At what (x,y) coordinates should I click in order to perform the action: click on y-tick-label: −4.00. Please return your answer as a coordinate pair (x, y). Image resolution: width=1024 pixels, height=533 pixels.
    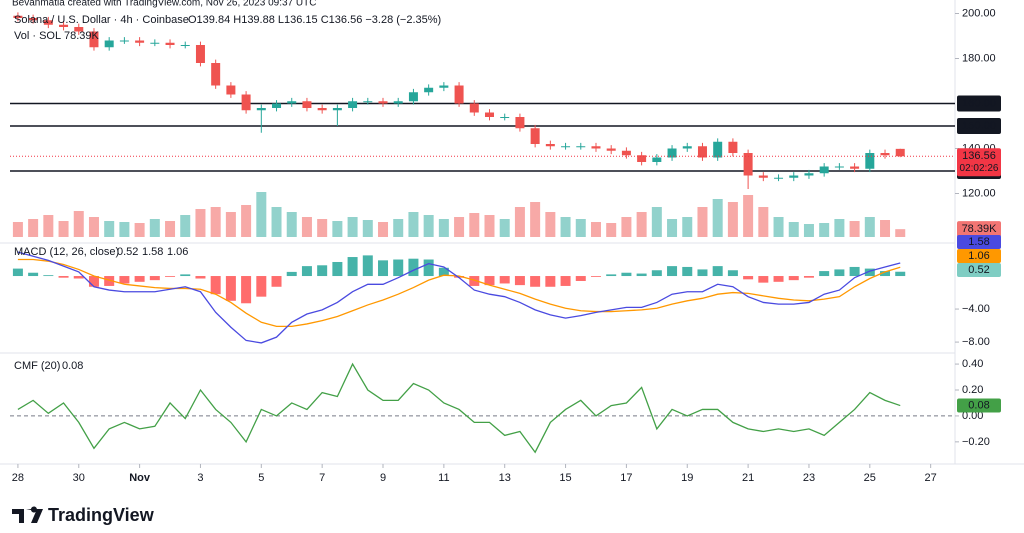
    Looking at the image, I should click on (976, 309).